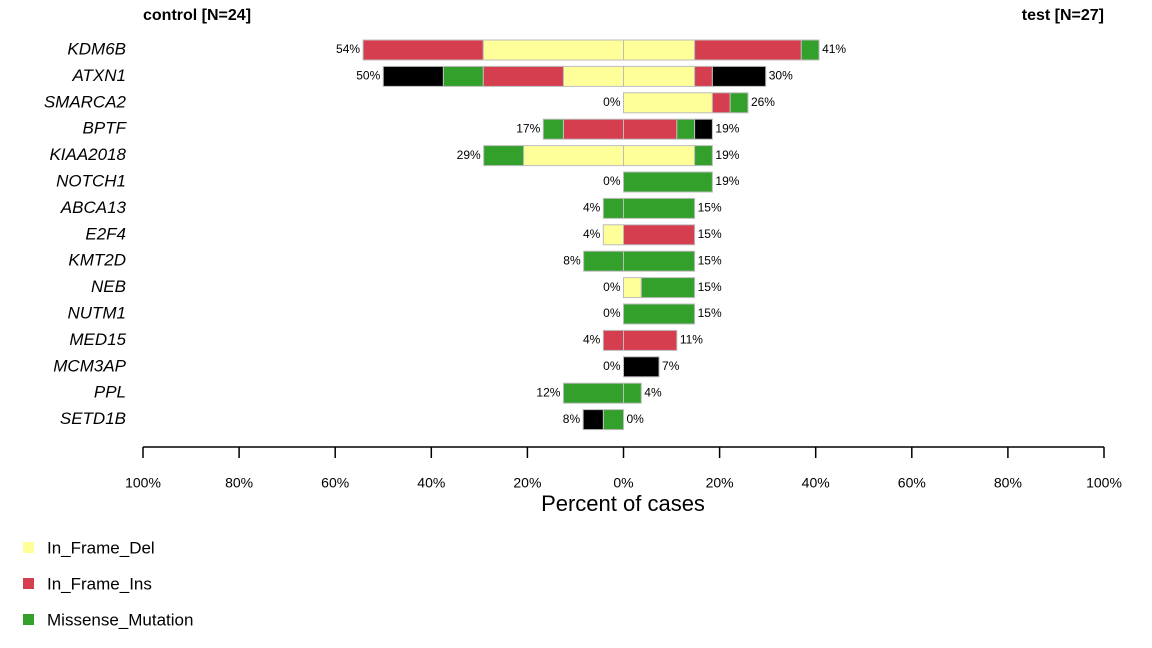 The width and height of the screenshot is (1152, 648). What do you see at coordinates (548, 392) in the screenshot?
I see `percent-label: 12%` at bounding box center [548, 392].